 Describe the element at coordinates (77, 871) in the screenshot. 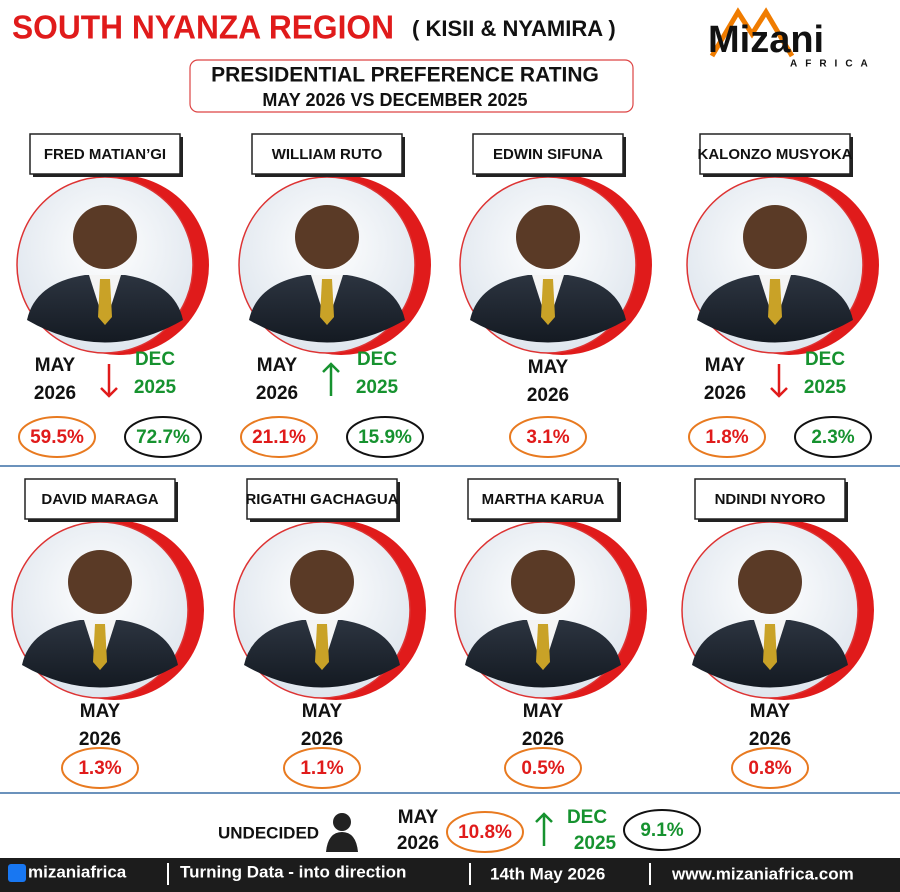

I see `footer-handle: mizaniafrica` at that location.